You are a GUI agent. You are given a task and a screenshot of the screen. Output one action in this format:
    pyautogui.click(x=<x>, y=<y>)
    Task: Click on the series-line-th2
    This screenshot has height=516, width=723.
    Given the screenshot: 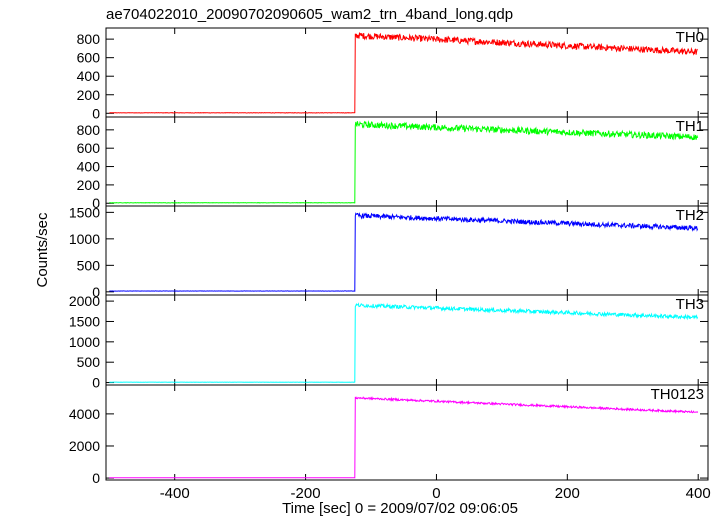 What is the action you would take?
    pyautogui.click(x=404, y=252)
    